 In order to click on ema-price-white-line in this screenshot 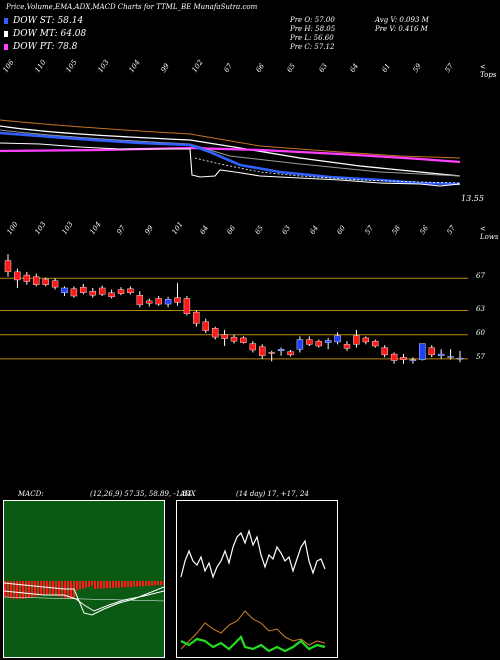, I will do `click(230, 164)`.